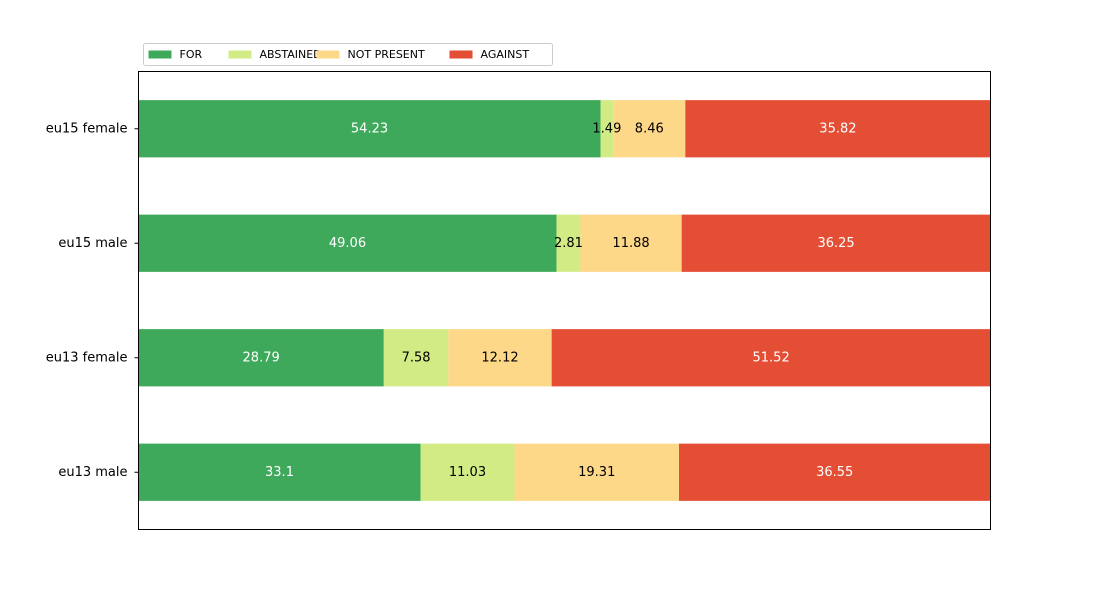  I want to click on value-label-abstained: 1.49, so click(606, 128).